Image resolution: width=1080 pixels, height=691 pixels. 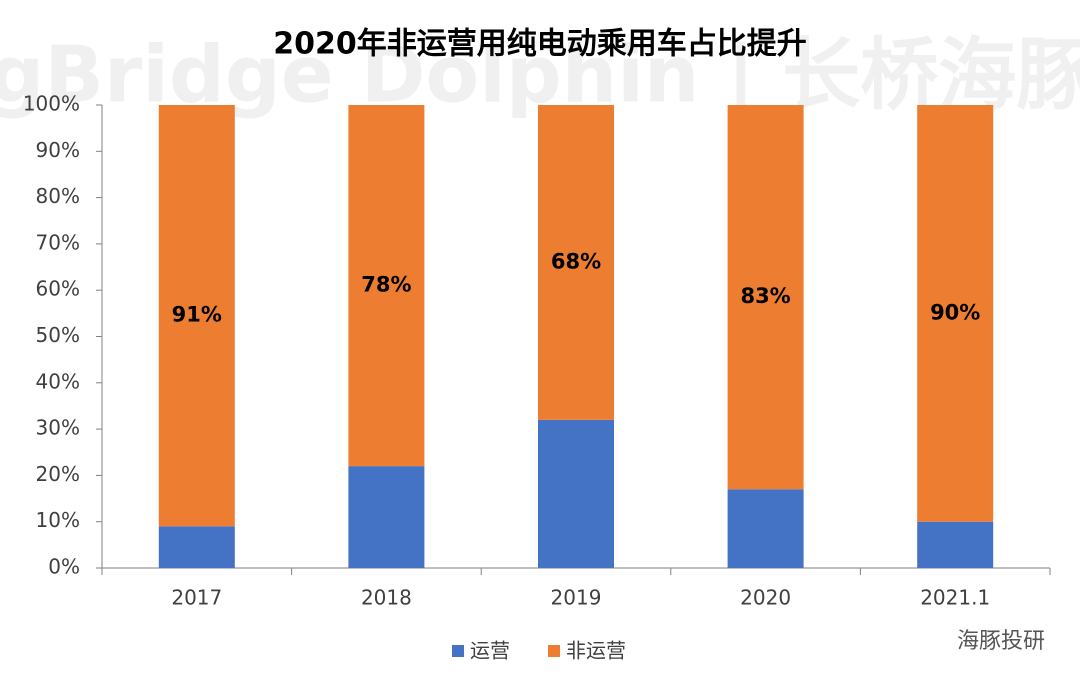 I want to click on x-tick-label: 2019, so click(x=576, y=598).